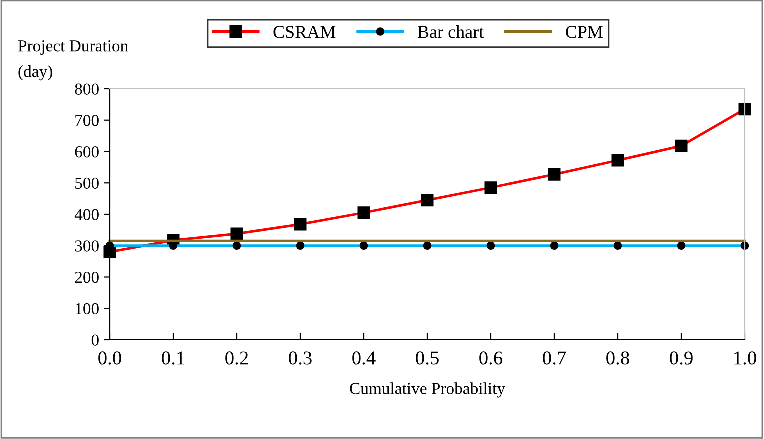  Describe the element at coordinates (87, 89) in the screenshot. I see `y-tick-label: 800` at that location.